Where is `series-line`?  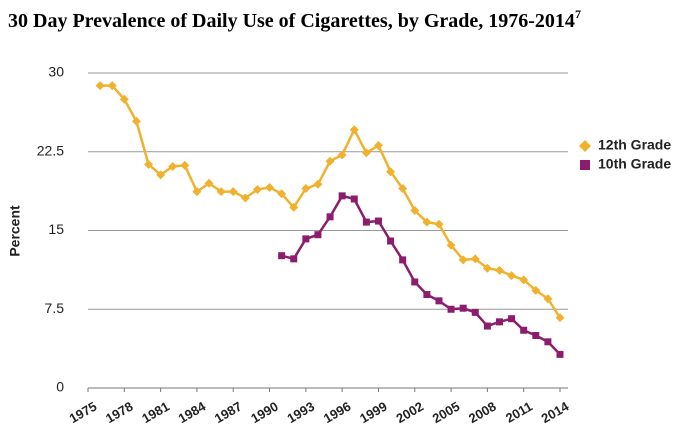
series-line is located at coordinates (421, 275).